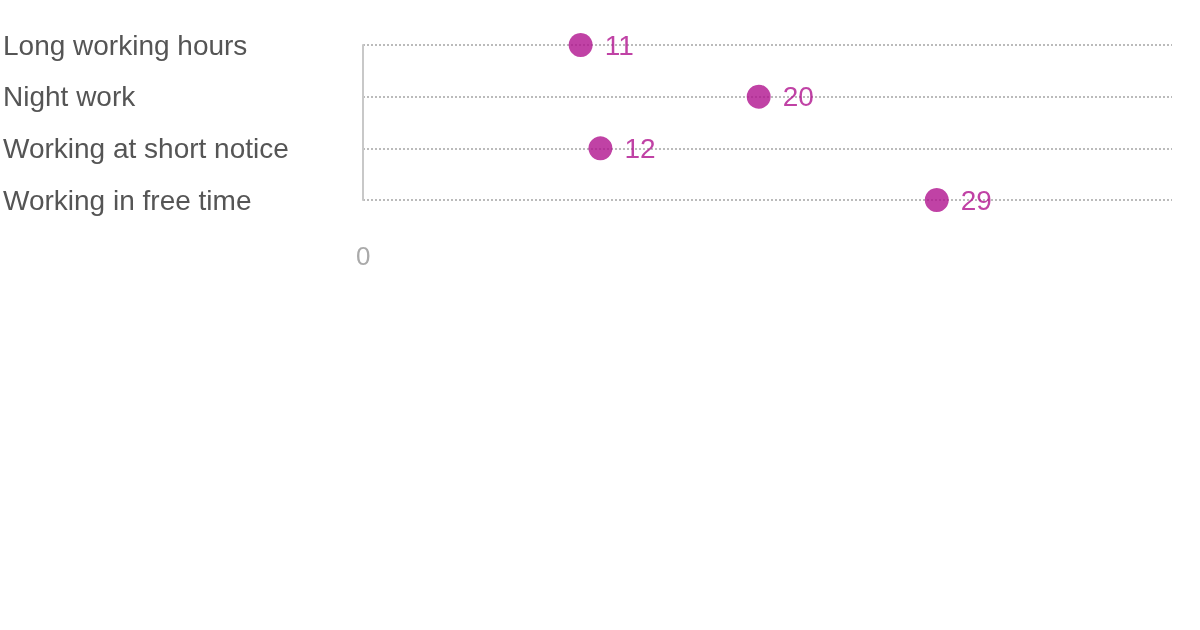  I want to click on data-label: 29, so click(976, 200).